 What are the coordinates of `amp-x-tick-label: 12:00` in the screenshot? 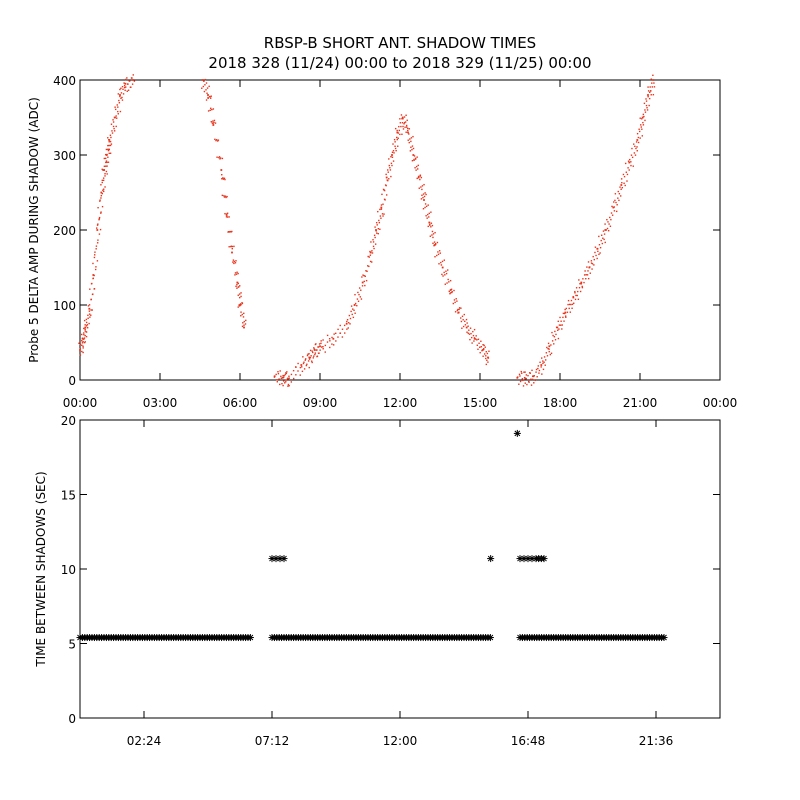 It's located at (400, 403).